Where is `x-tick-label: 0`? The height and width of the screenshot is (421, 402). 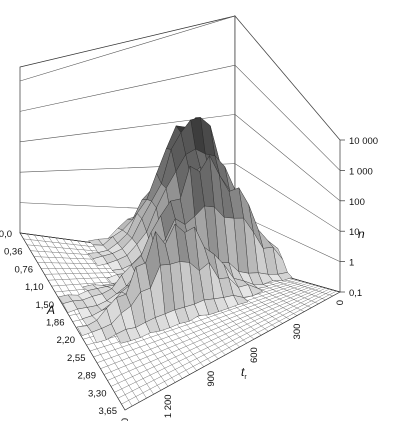
x-tick-label: 0 is located at coordinates (340, 302).